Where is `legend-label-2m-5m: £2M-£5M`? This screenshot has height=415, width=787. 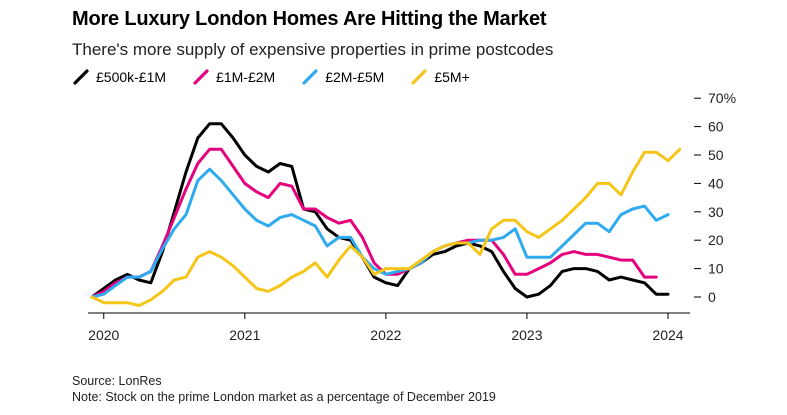
legend-label-2m-5m: £2M-£5M is located at coordinates (355, 77).